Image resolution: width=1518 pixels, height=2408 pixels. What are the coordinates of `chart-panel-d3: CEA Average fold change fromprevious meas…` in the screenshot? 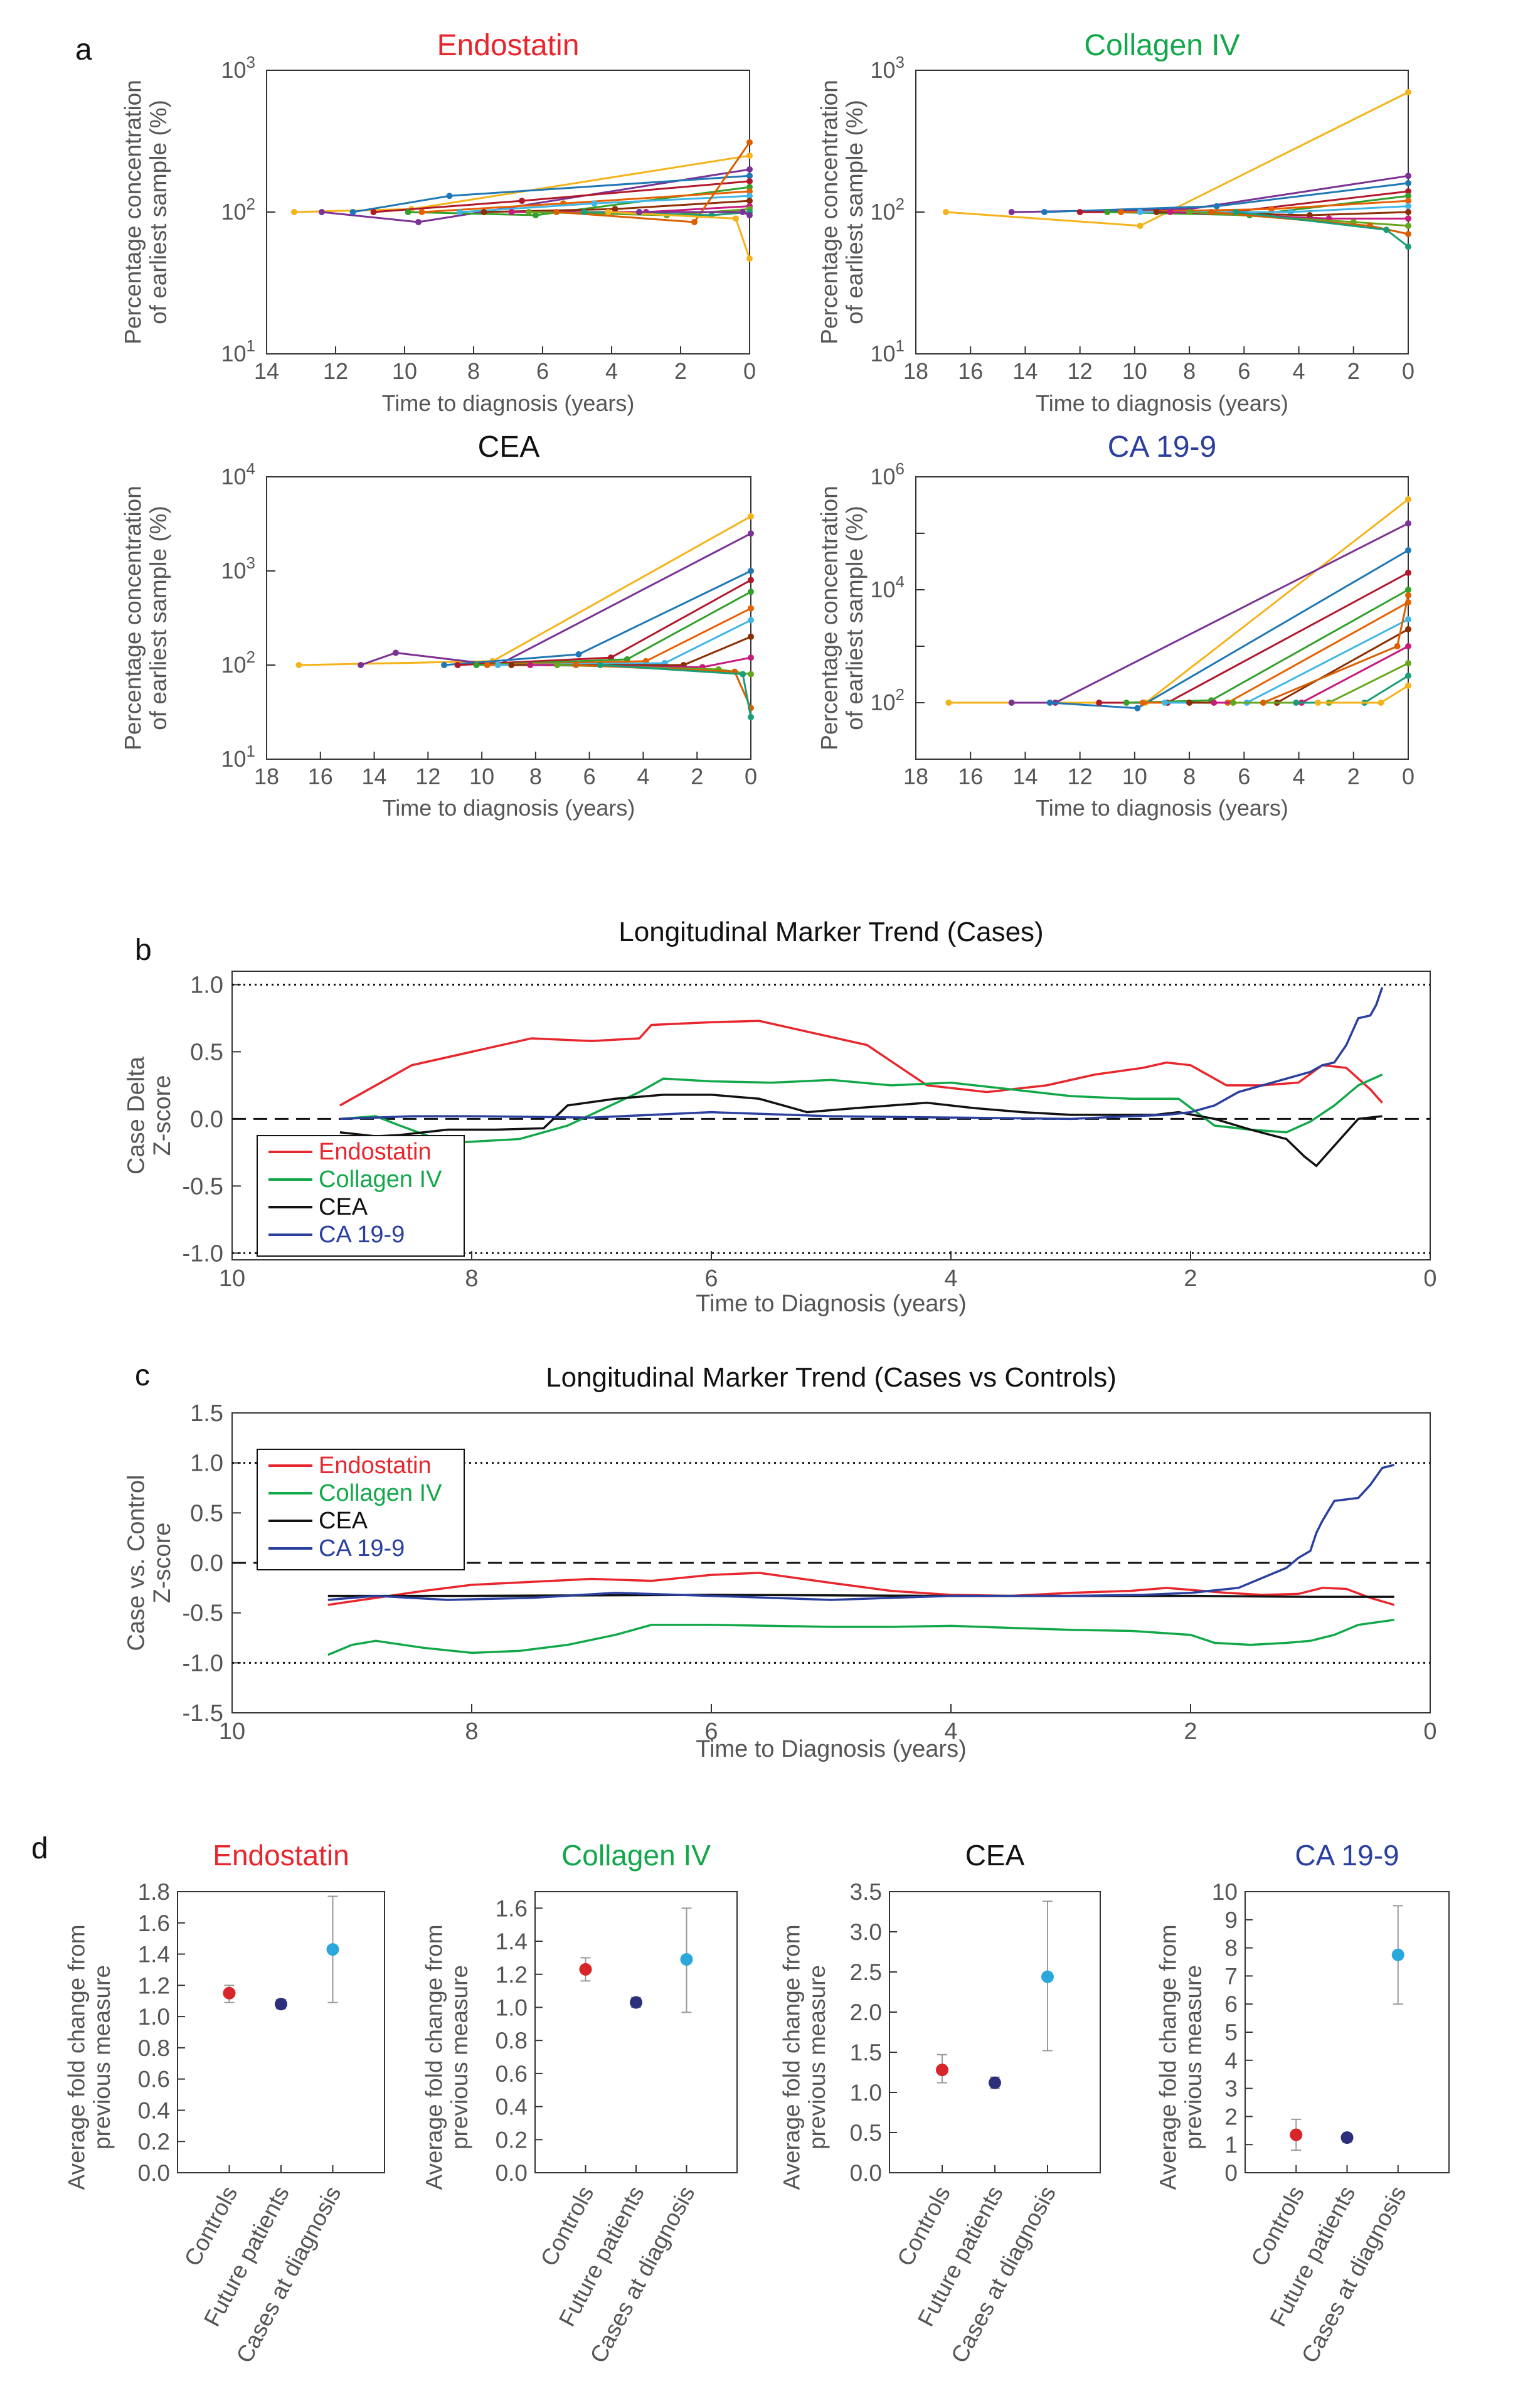 It's located at (939, 2103).